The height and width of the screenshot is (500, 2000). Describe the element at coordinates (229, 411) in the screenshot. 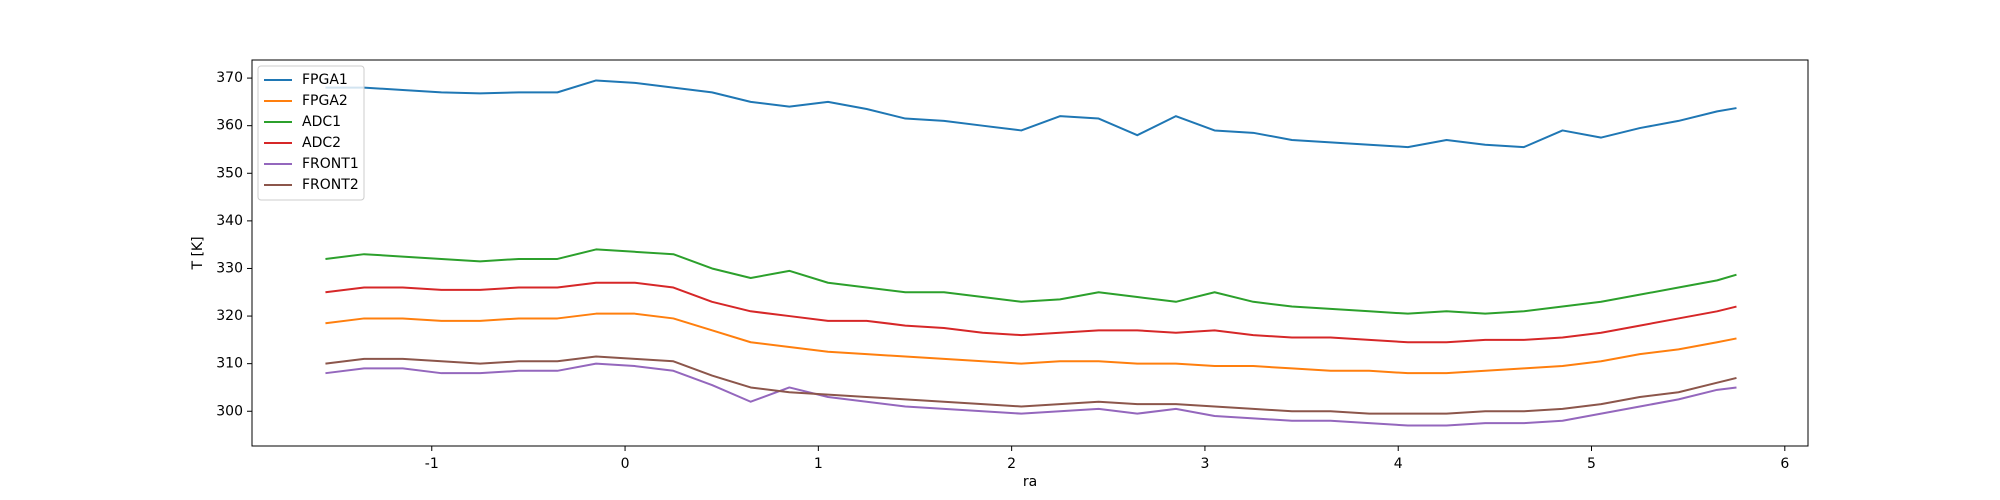

I see `y-tick-label: 300` at that location.